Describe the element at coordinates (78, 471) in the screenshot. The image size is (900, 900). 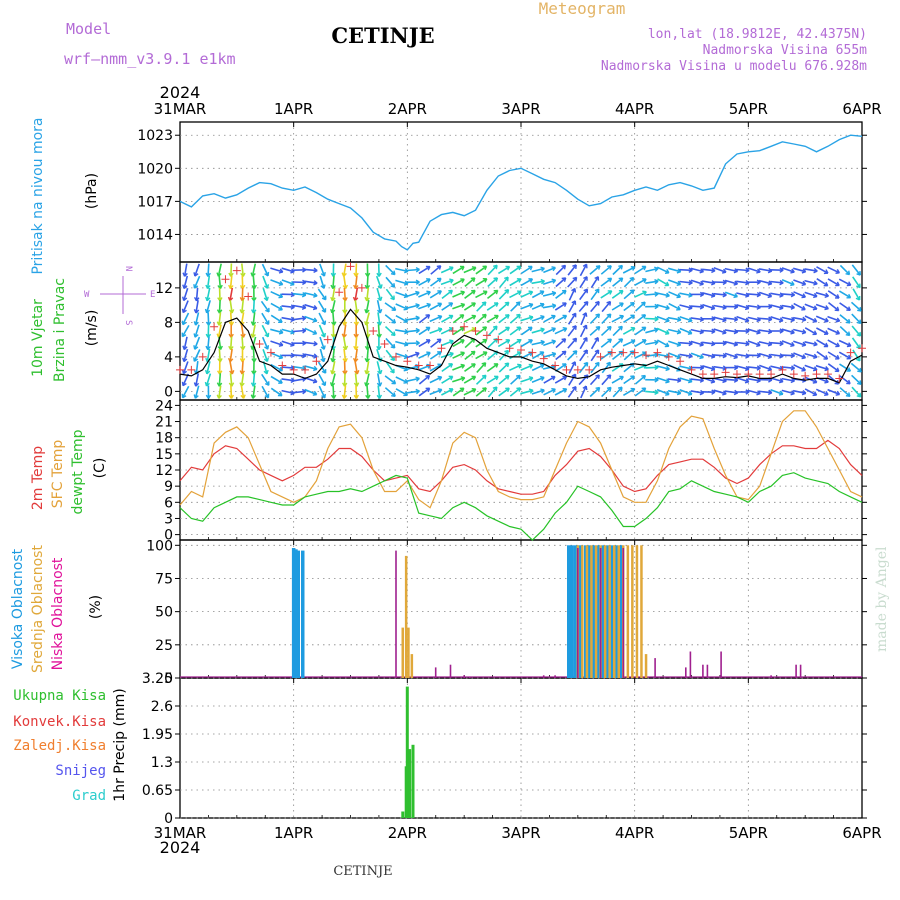
I see `dewpt-ylabel: dewpt Temp` at that location.